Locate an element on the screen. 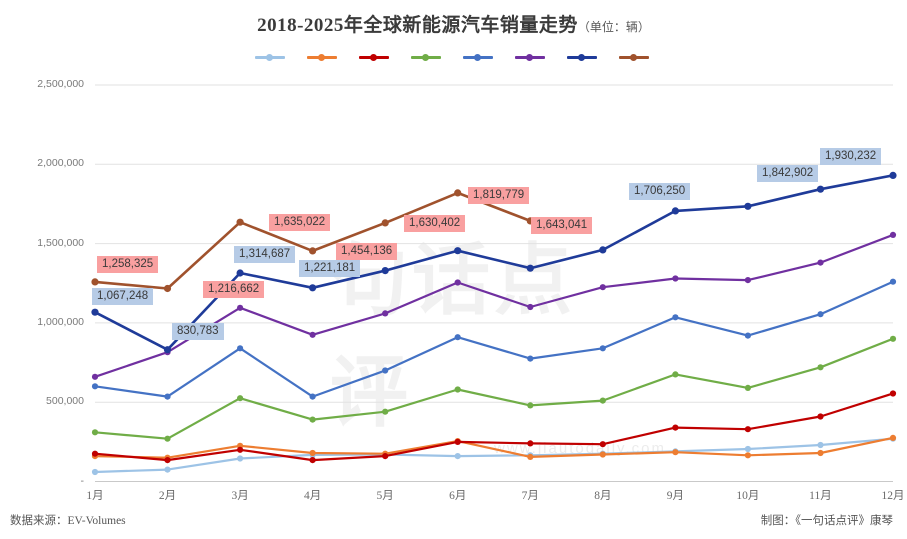 The height and width of the screenshot is (539, 907). legend-item-2025年 is located at coordinates (635, 57).